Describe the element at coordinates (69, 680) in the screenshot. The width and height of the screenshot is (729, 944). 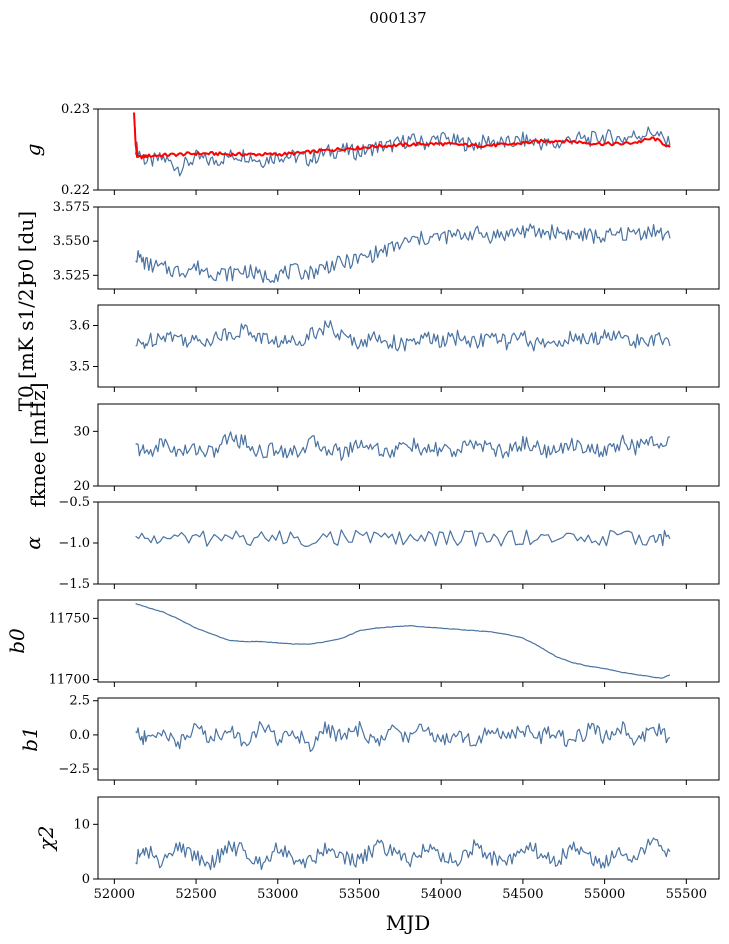
I see `panel-b0-ytick-label: 11700` at that location.